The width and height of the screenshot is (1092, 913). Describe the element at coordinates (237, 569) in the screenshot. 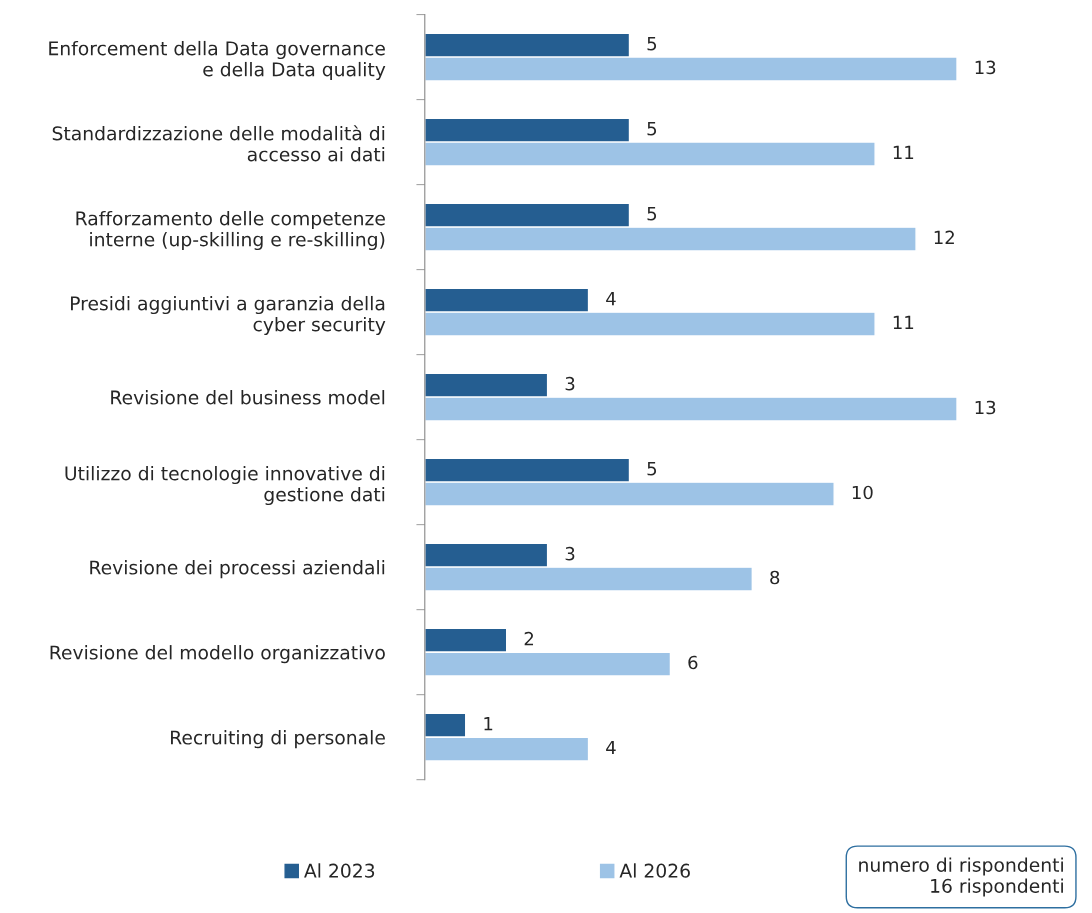

I see `y-tick-label: Revisione dei processi aziendali` at that location.